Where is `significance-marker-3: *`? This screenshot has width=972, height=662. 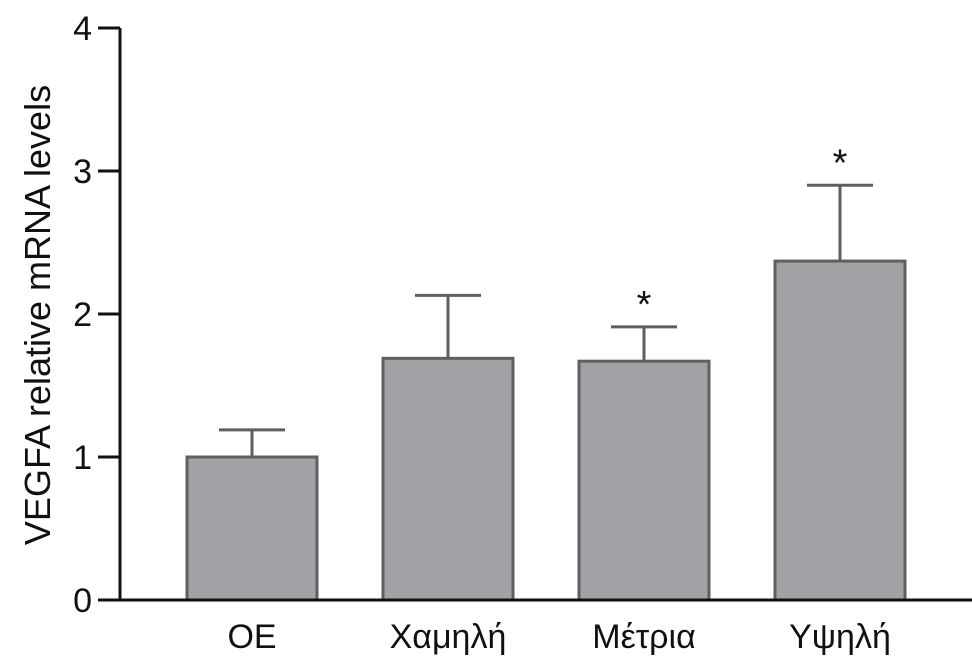 significance-marker-3: * is located at coordinates (840, 163).